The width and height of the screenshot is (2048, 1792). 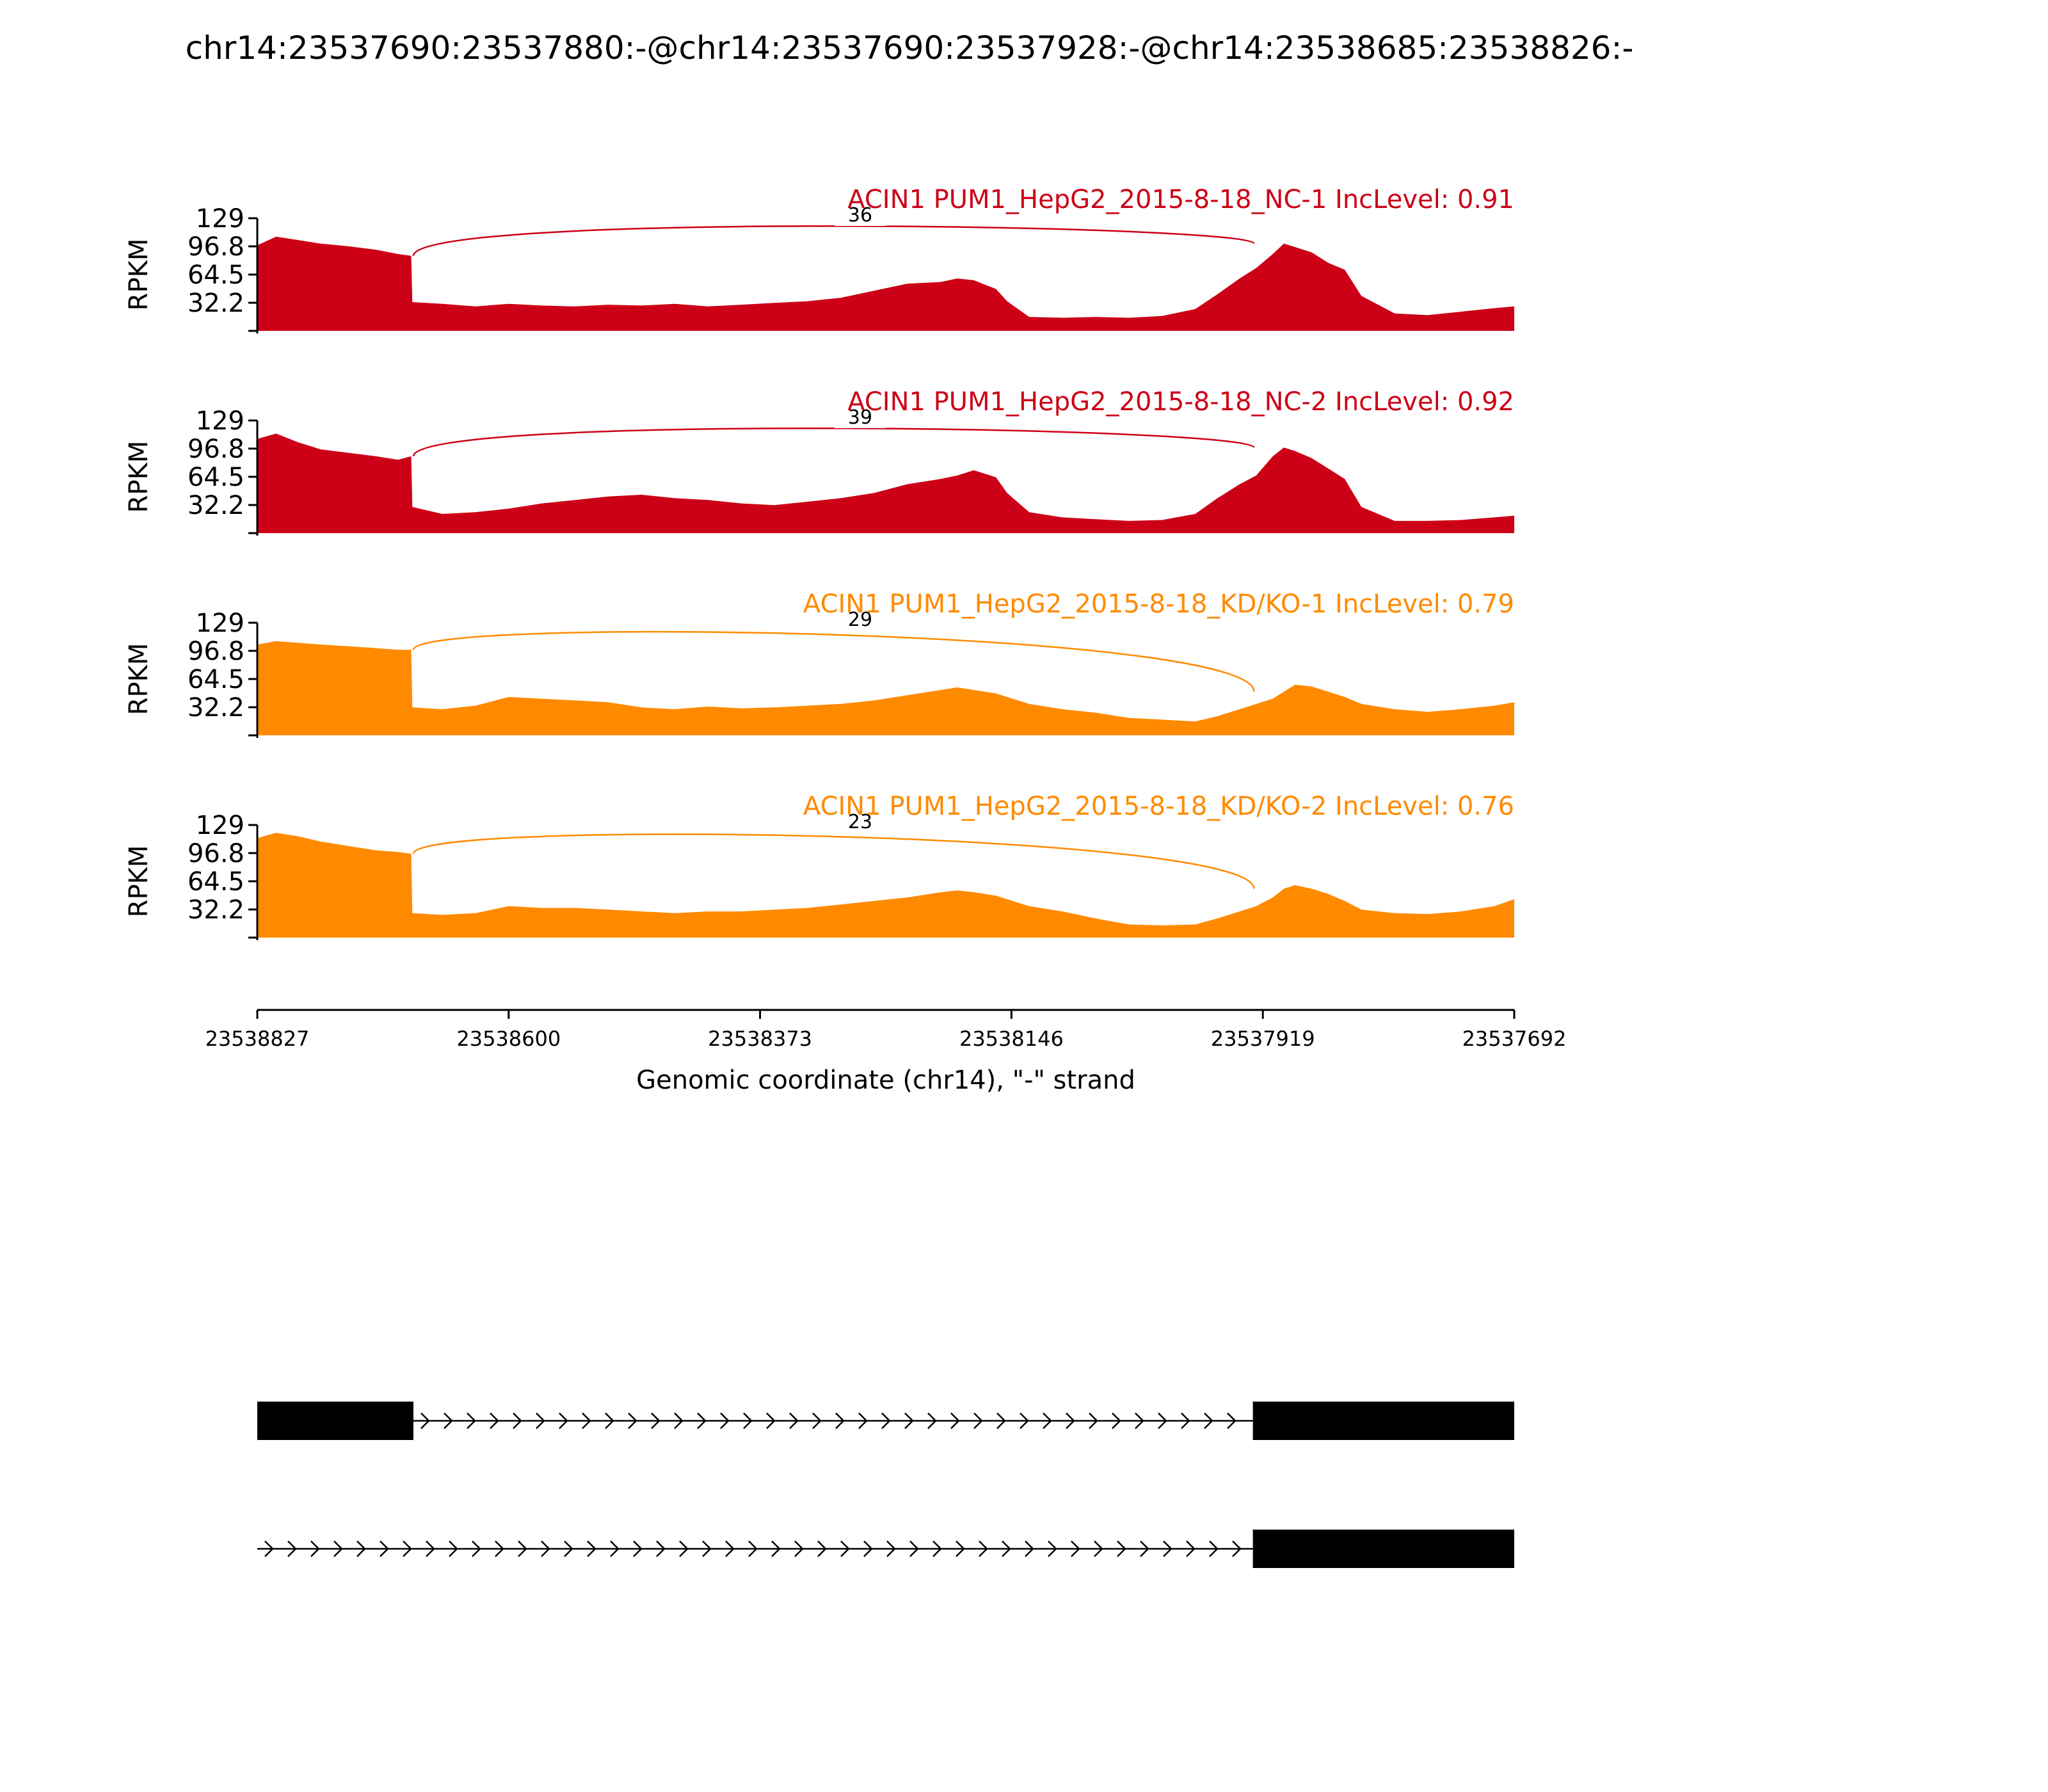 I want to click on x-tick-label: 23538373, so click(x=760, y=1039).